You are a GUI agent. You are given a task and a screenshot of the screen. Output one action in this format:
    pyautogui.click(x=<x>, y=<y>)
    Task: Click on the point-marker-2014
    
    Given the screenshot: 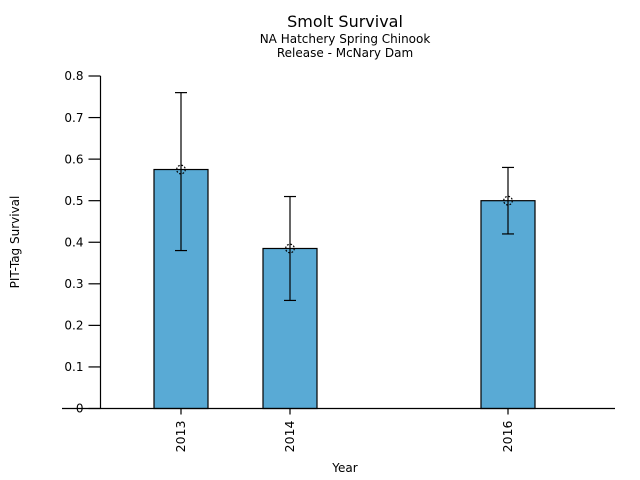 What is the action you would take?
    pyautogui.click(x=290, y=248)
    